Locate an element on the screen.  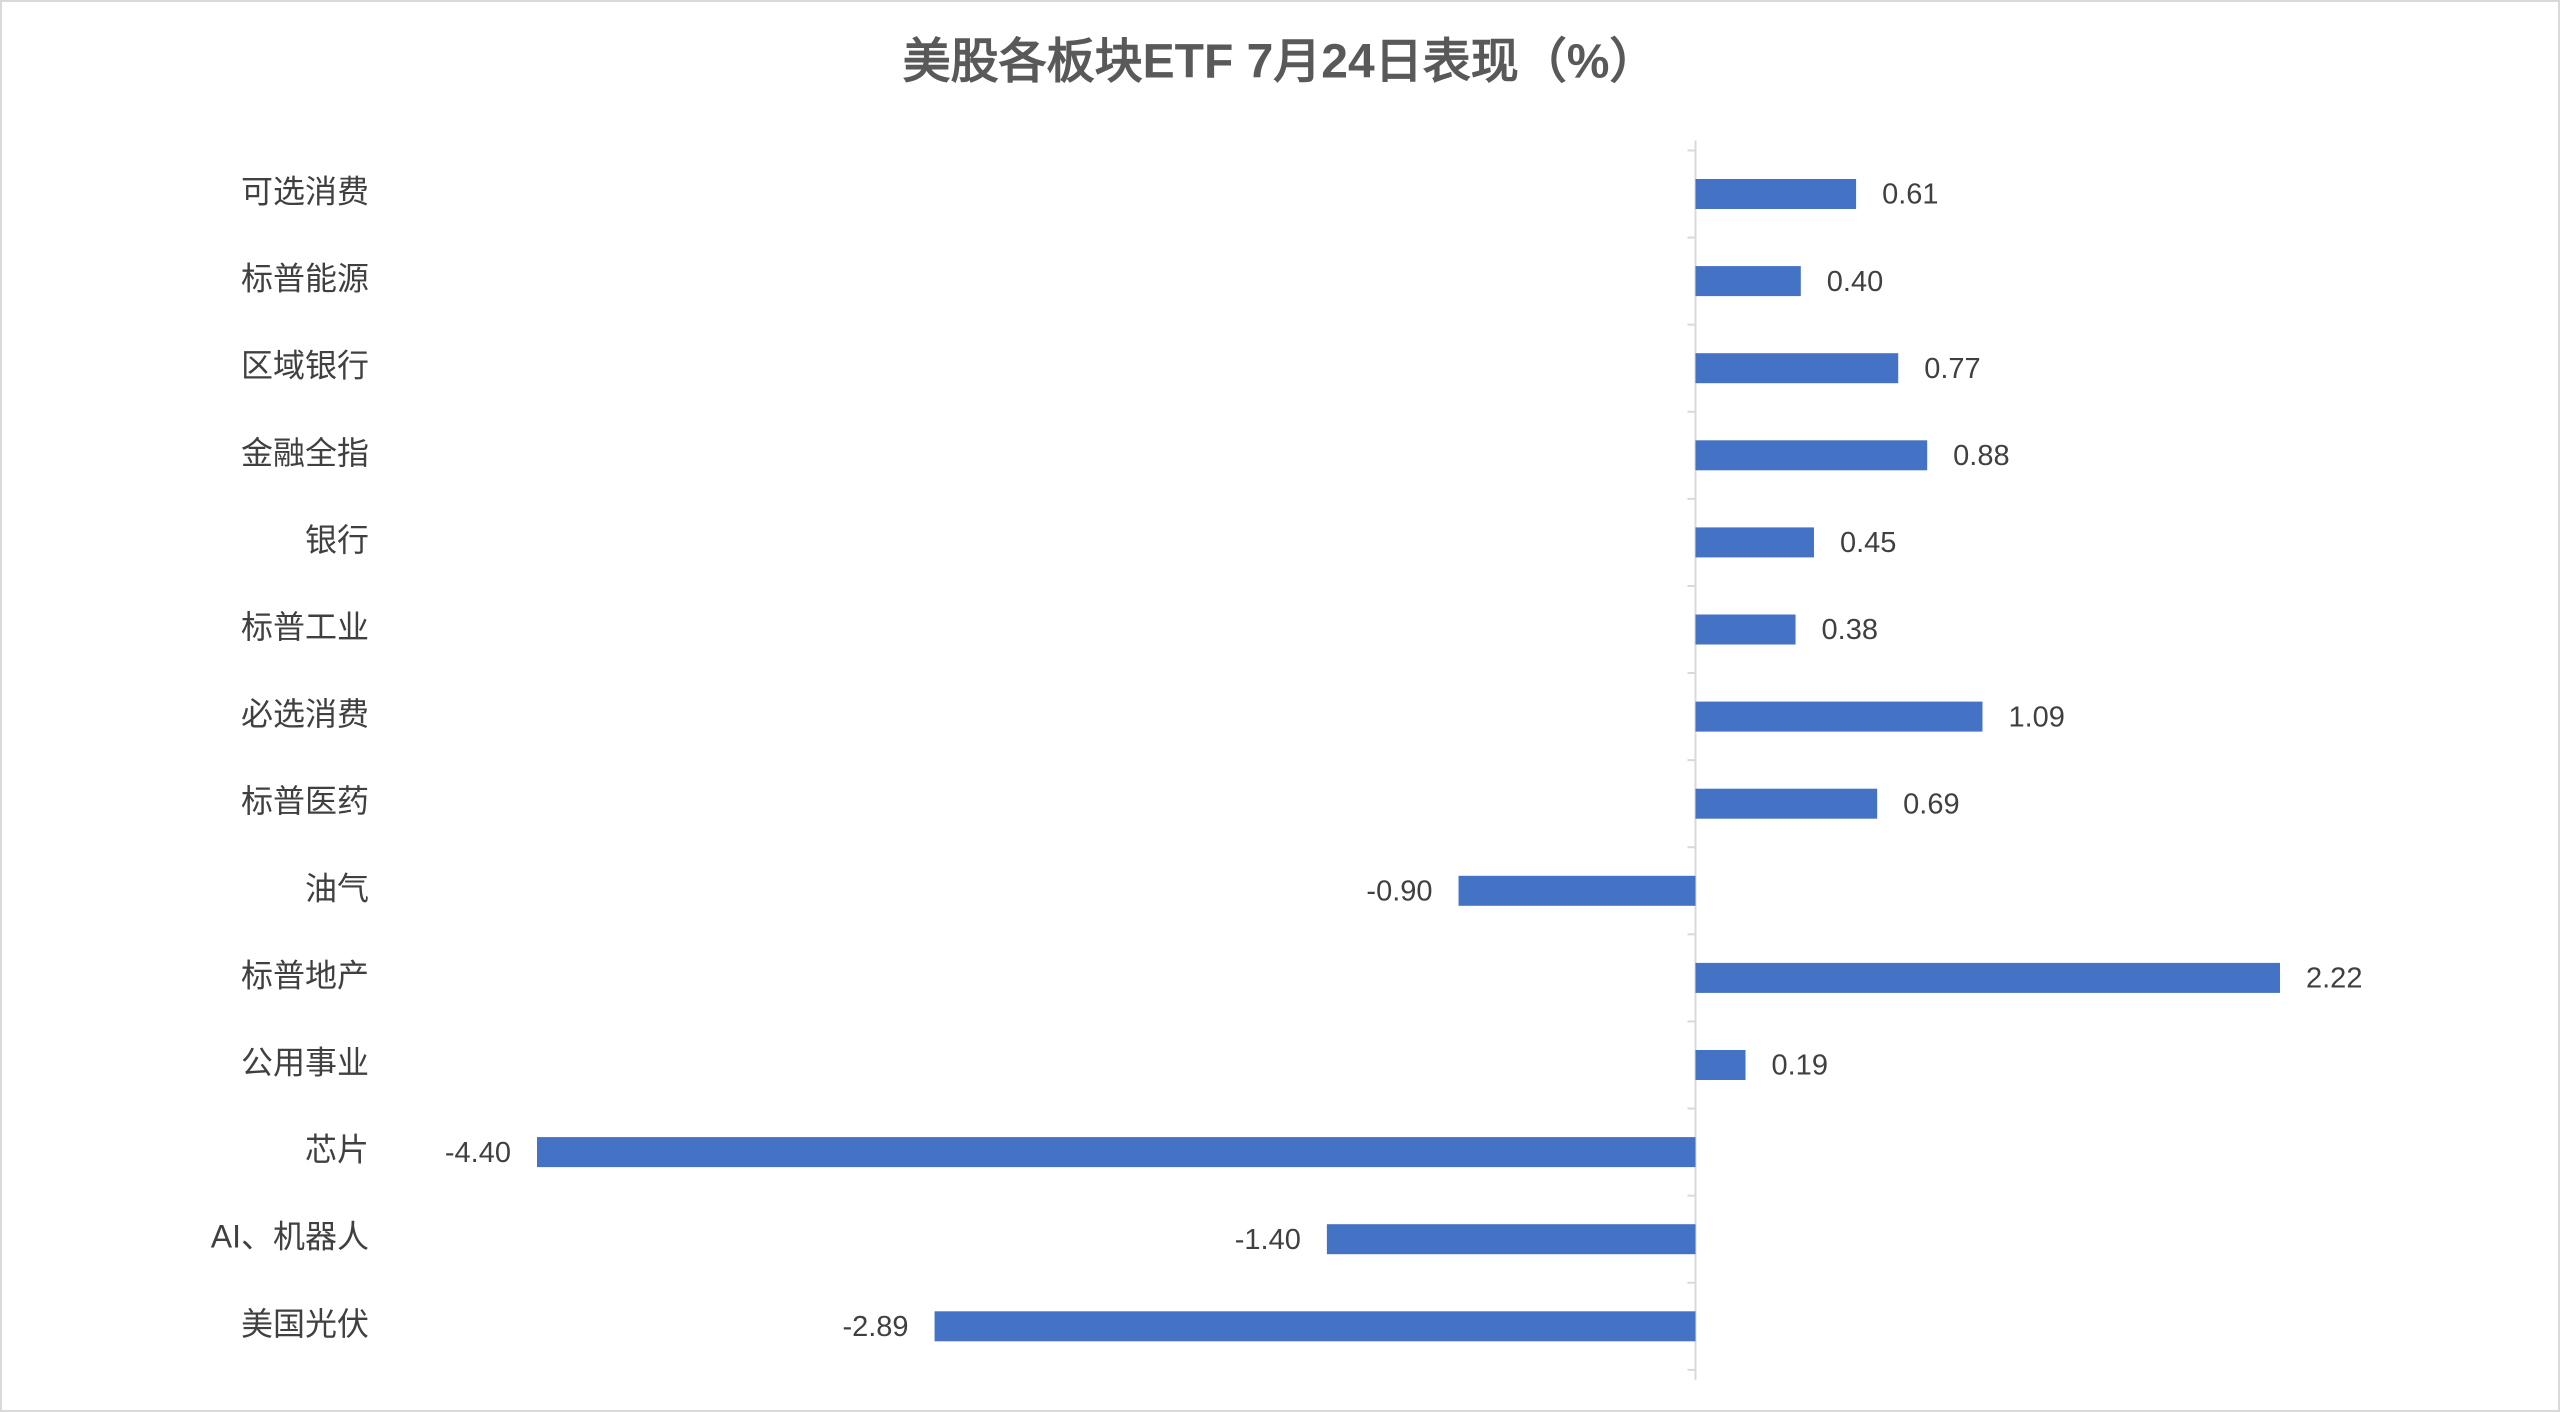
value-label: 0.61 is located at coordinates (1910, 195).